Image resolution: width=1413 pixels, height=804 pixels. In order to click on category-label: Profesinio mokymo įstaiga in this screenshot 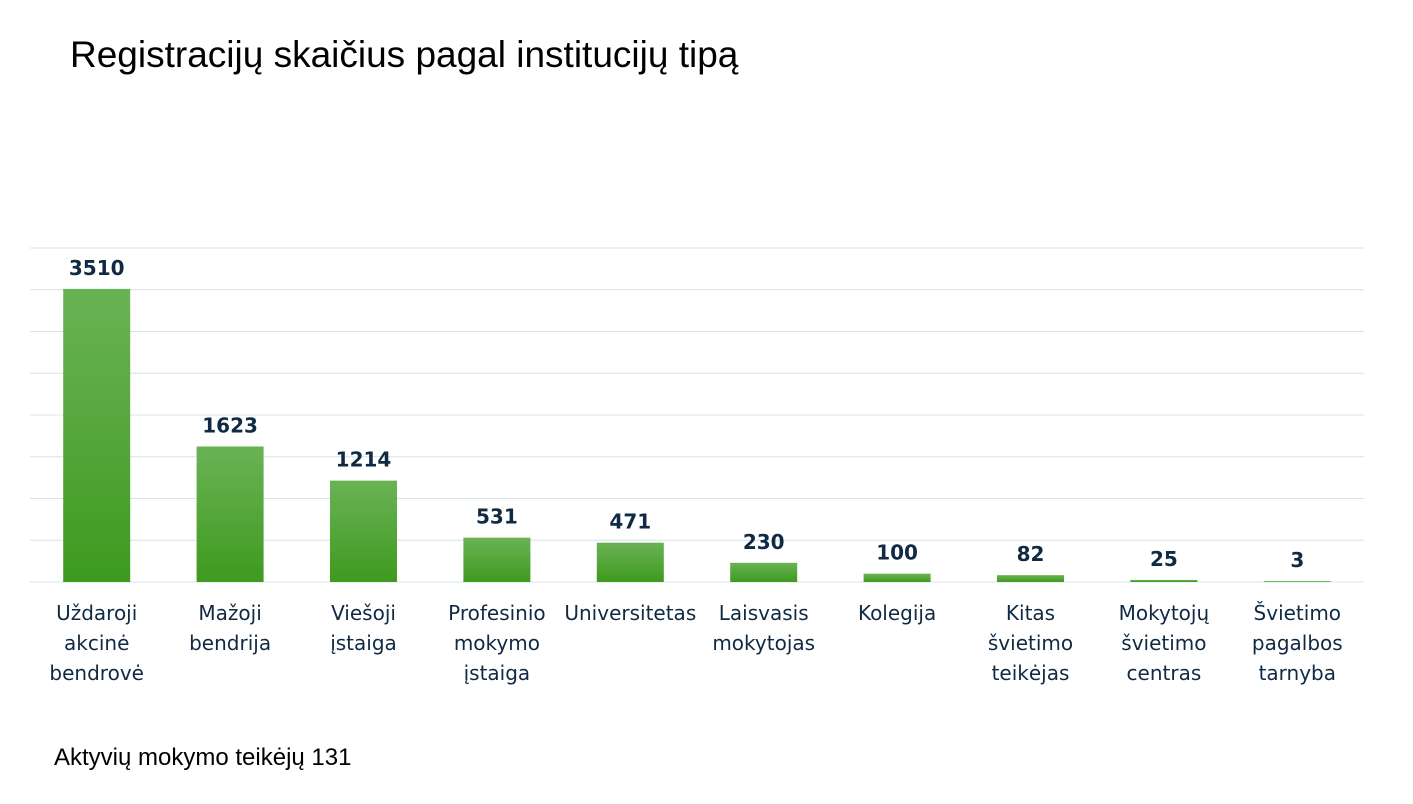, I will do `click(497, 643)`.